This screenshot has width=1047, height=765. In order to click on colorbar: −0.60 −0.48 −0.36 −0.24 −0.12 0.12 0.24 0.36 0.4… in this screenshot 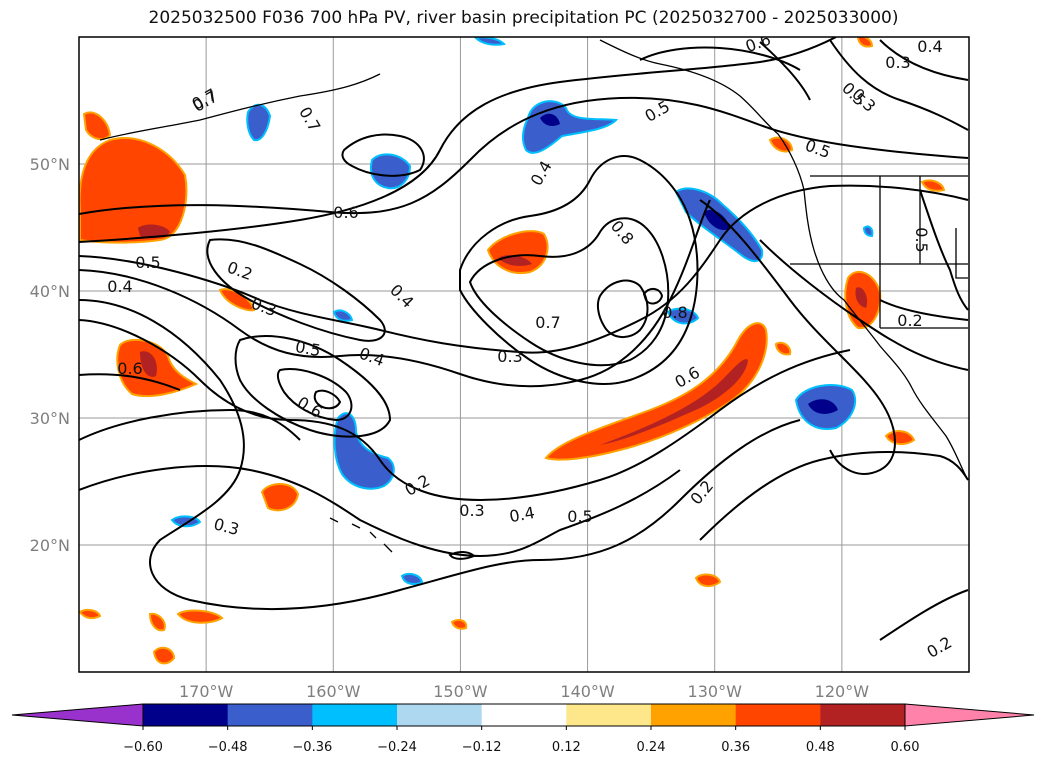, I will do `click(523, 729)`.